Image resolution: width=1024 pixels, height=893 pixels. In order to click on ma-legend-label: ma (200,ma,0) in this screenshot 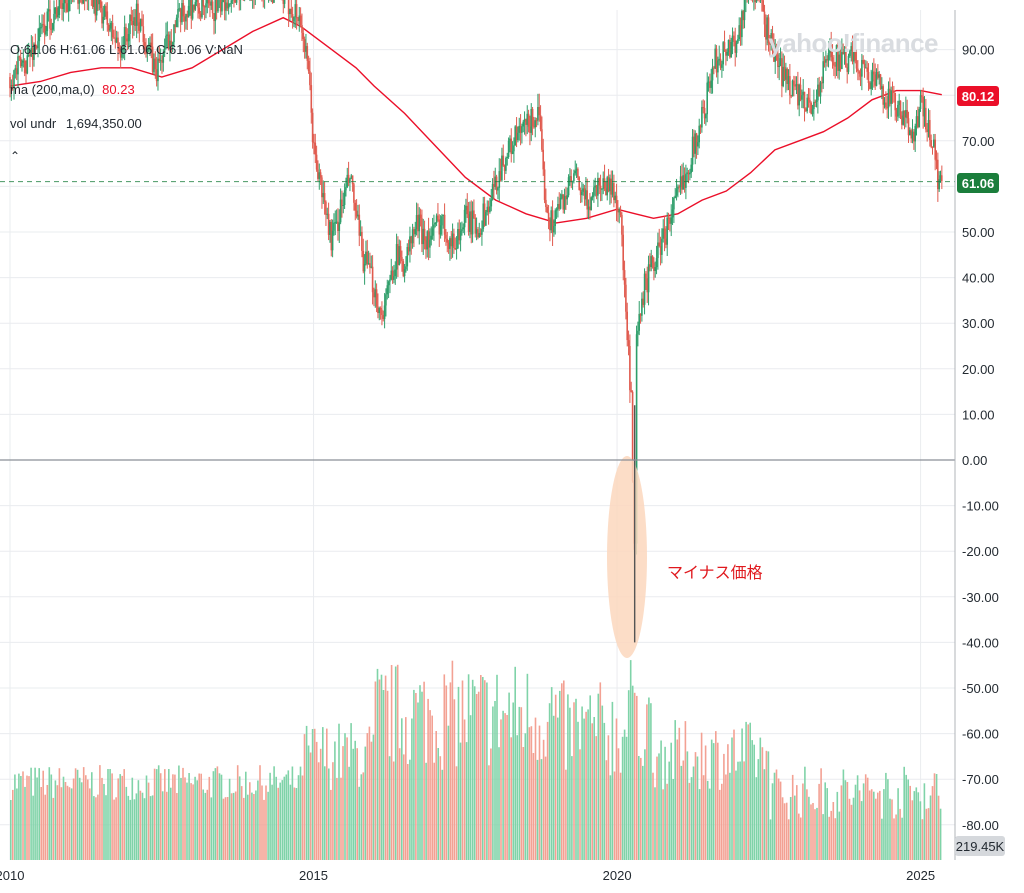, I will do `click(52, 89)`.